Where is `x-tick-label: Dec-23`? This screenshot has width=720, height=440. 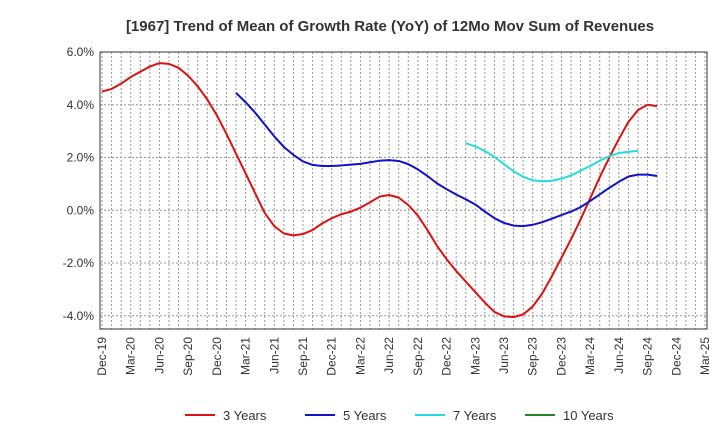 x-tick-label: Dec-23 is located at coordinates (561, 356).